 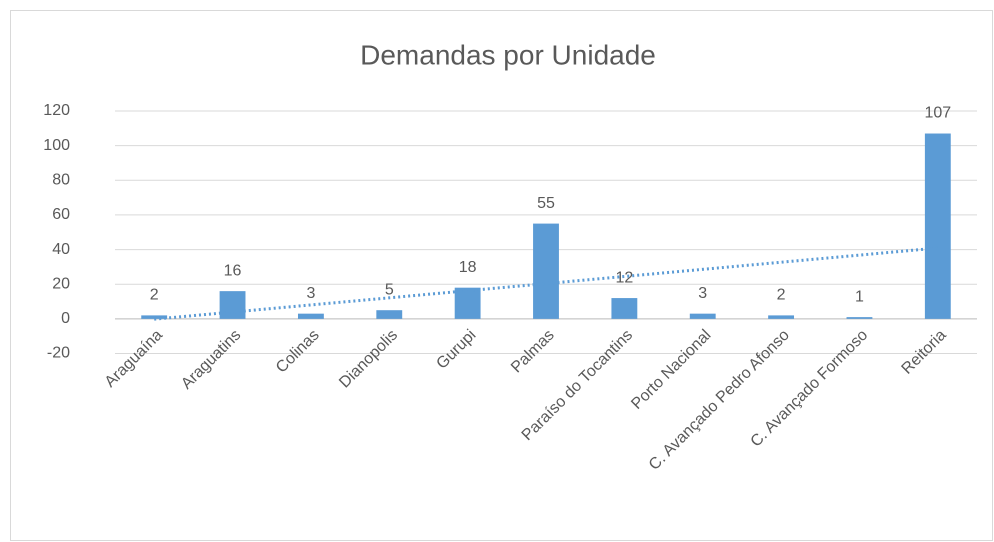 What do you see at coordinates (61, 180) in the screenshot?
I see `y-tick-label: 80` at bounding box center [61, 180].